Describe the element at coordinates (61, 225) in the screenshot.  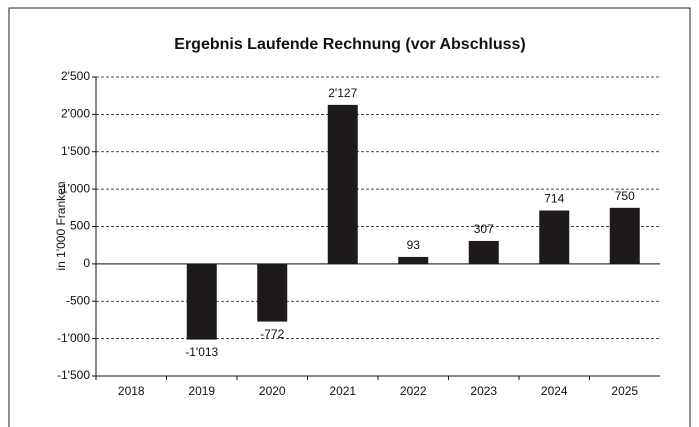
I see `y-axis-title: in 1'000 Franken` at that location.